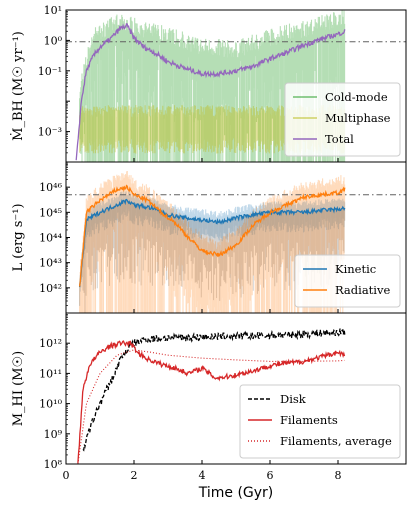 This screenshot has height=511, width=415. Describe the element at coordinates (358, 118) in the screenshot. I see `legend-label: Multiphase` at that location.